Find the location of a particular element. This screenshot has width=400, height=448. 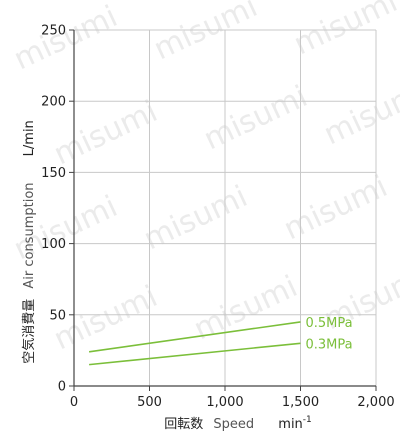

y-axis-label: 空気消費量 Air consumption L/min is located at coordinates (29, 242).